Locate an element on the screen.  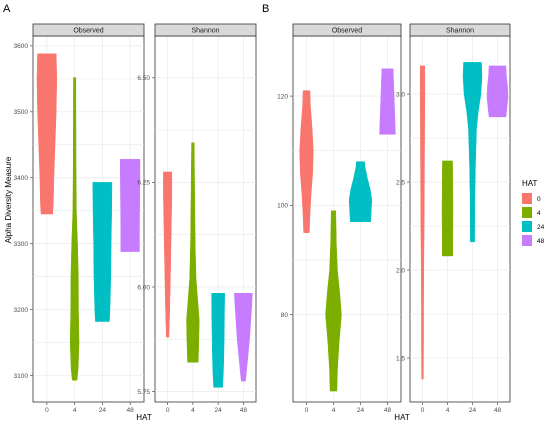
legend-title: HAT is located at coordinates (530, 183).